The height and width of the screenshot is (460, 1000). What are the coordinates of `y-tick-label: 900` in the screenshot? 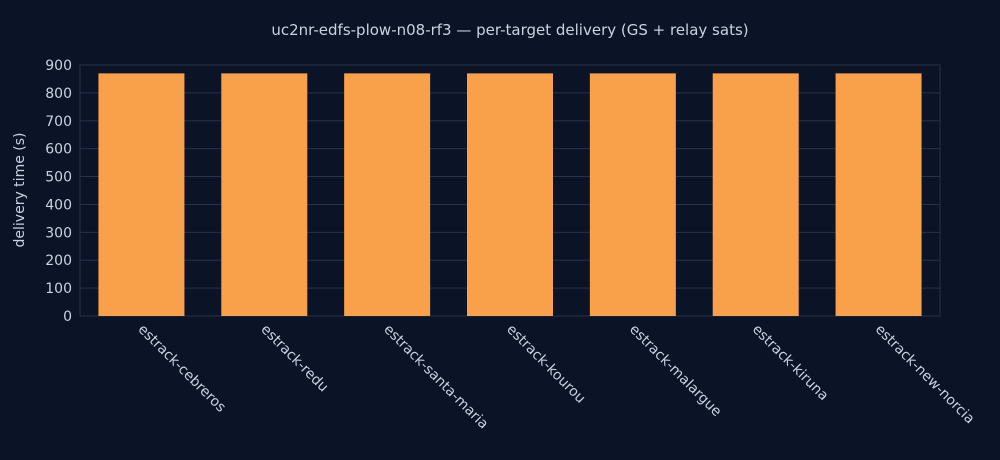 It's located at (58, 66).